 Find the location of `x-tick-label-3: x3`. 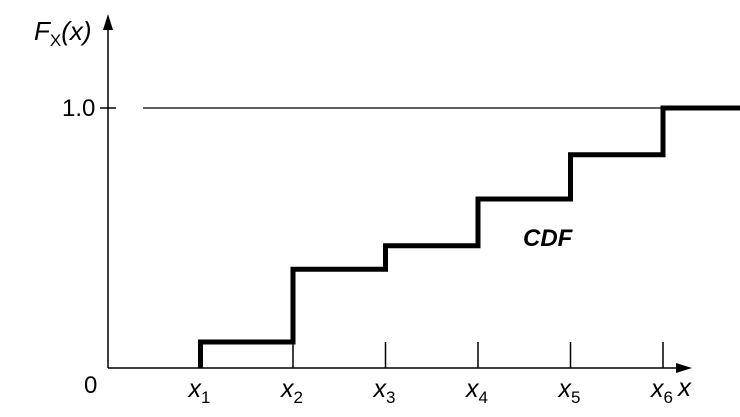

x-tick-label-3: x3 is located at coordinates (384, 391).